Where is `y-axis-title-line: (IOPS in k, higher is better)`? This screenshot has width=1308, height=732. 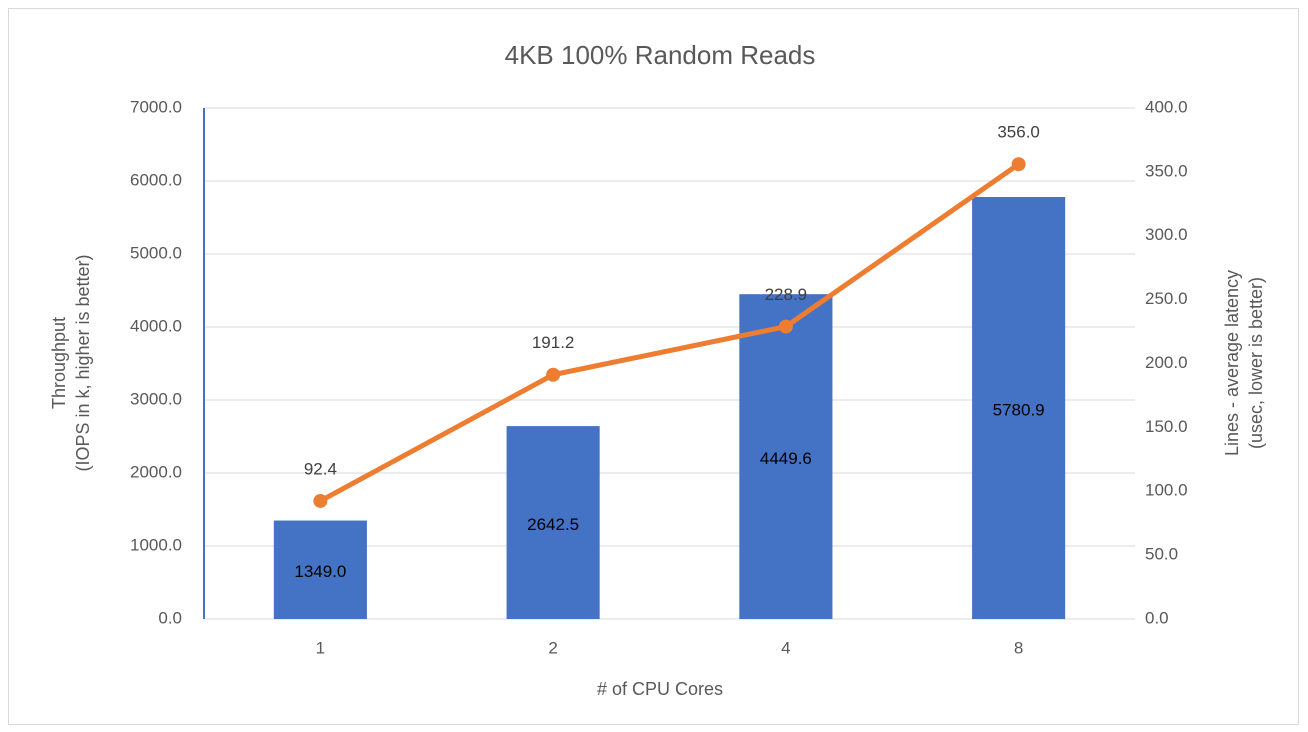 y-axis-title-line: (IOPS in k, higher is better) is located at coordinates (83, 362).